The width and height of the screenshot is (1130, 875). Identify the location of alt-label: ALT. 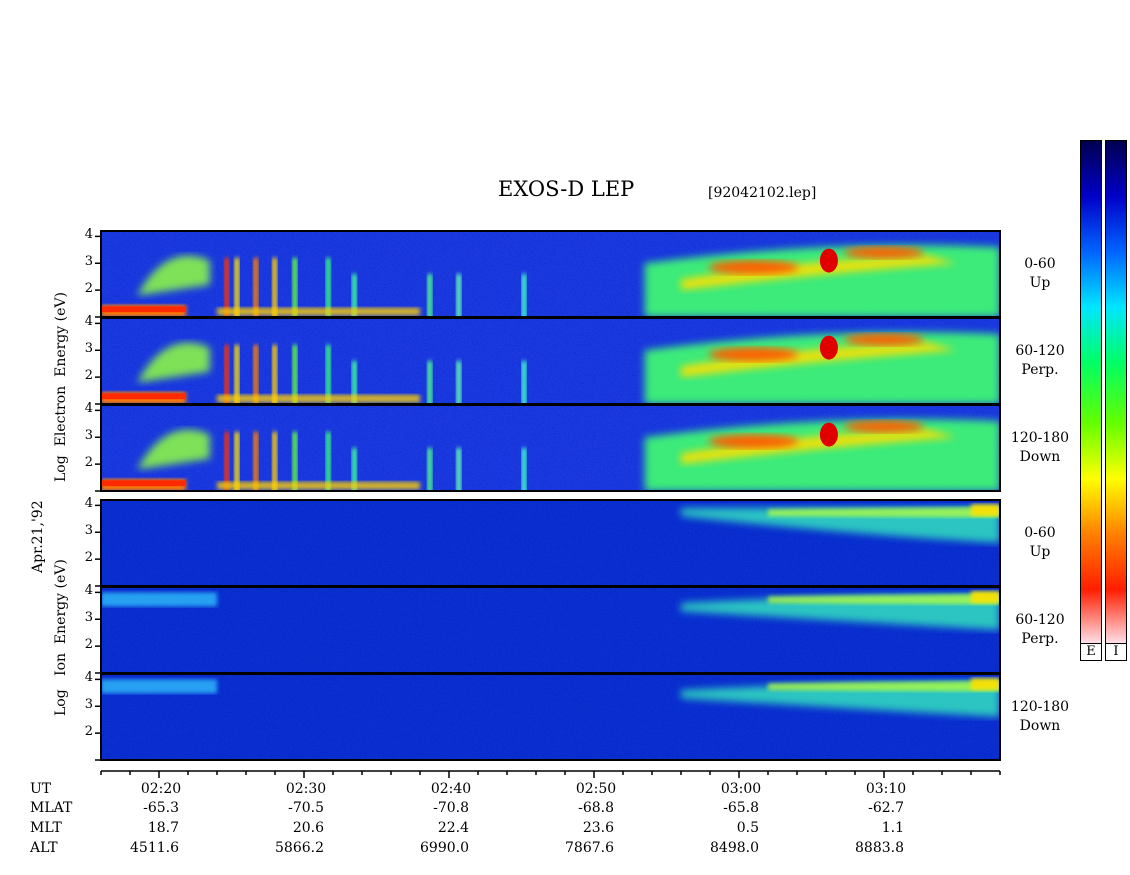
(44, 848).